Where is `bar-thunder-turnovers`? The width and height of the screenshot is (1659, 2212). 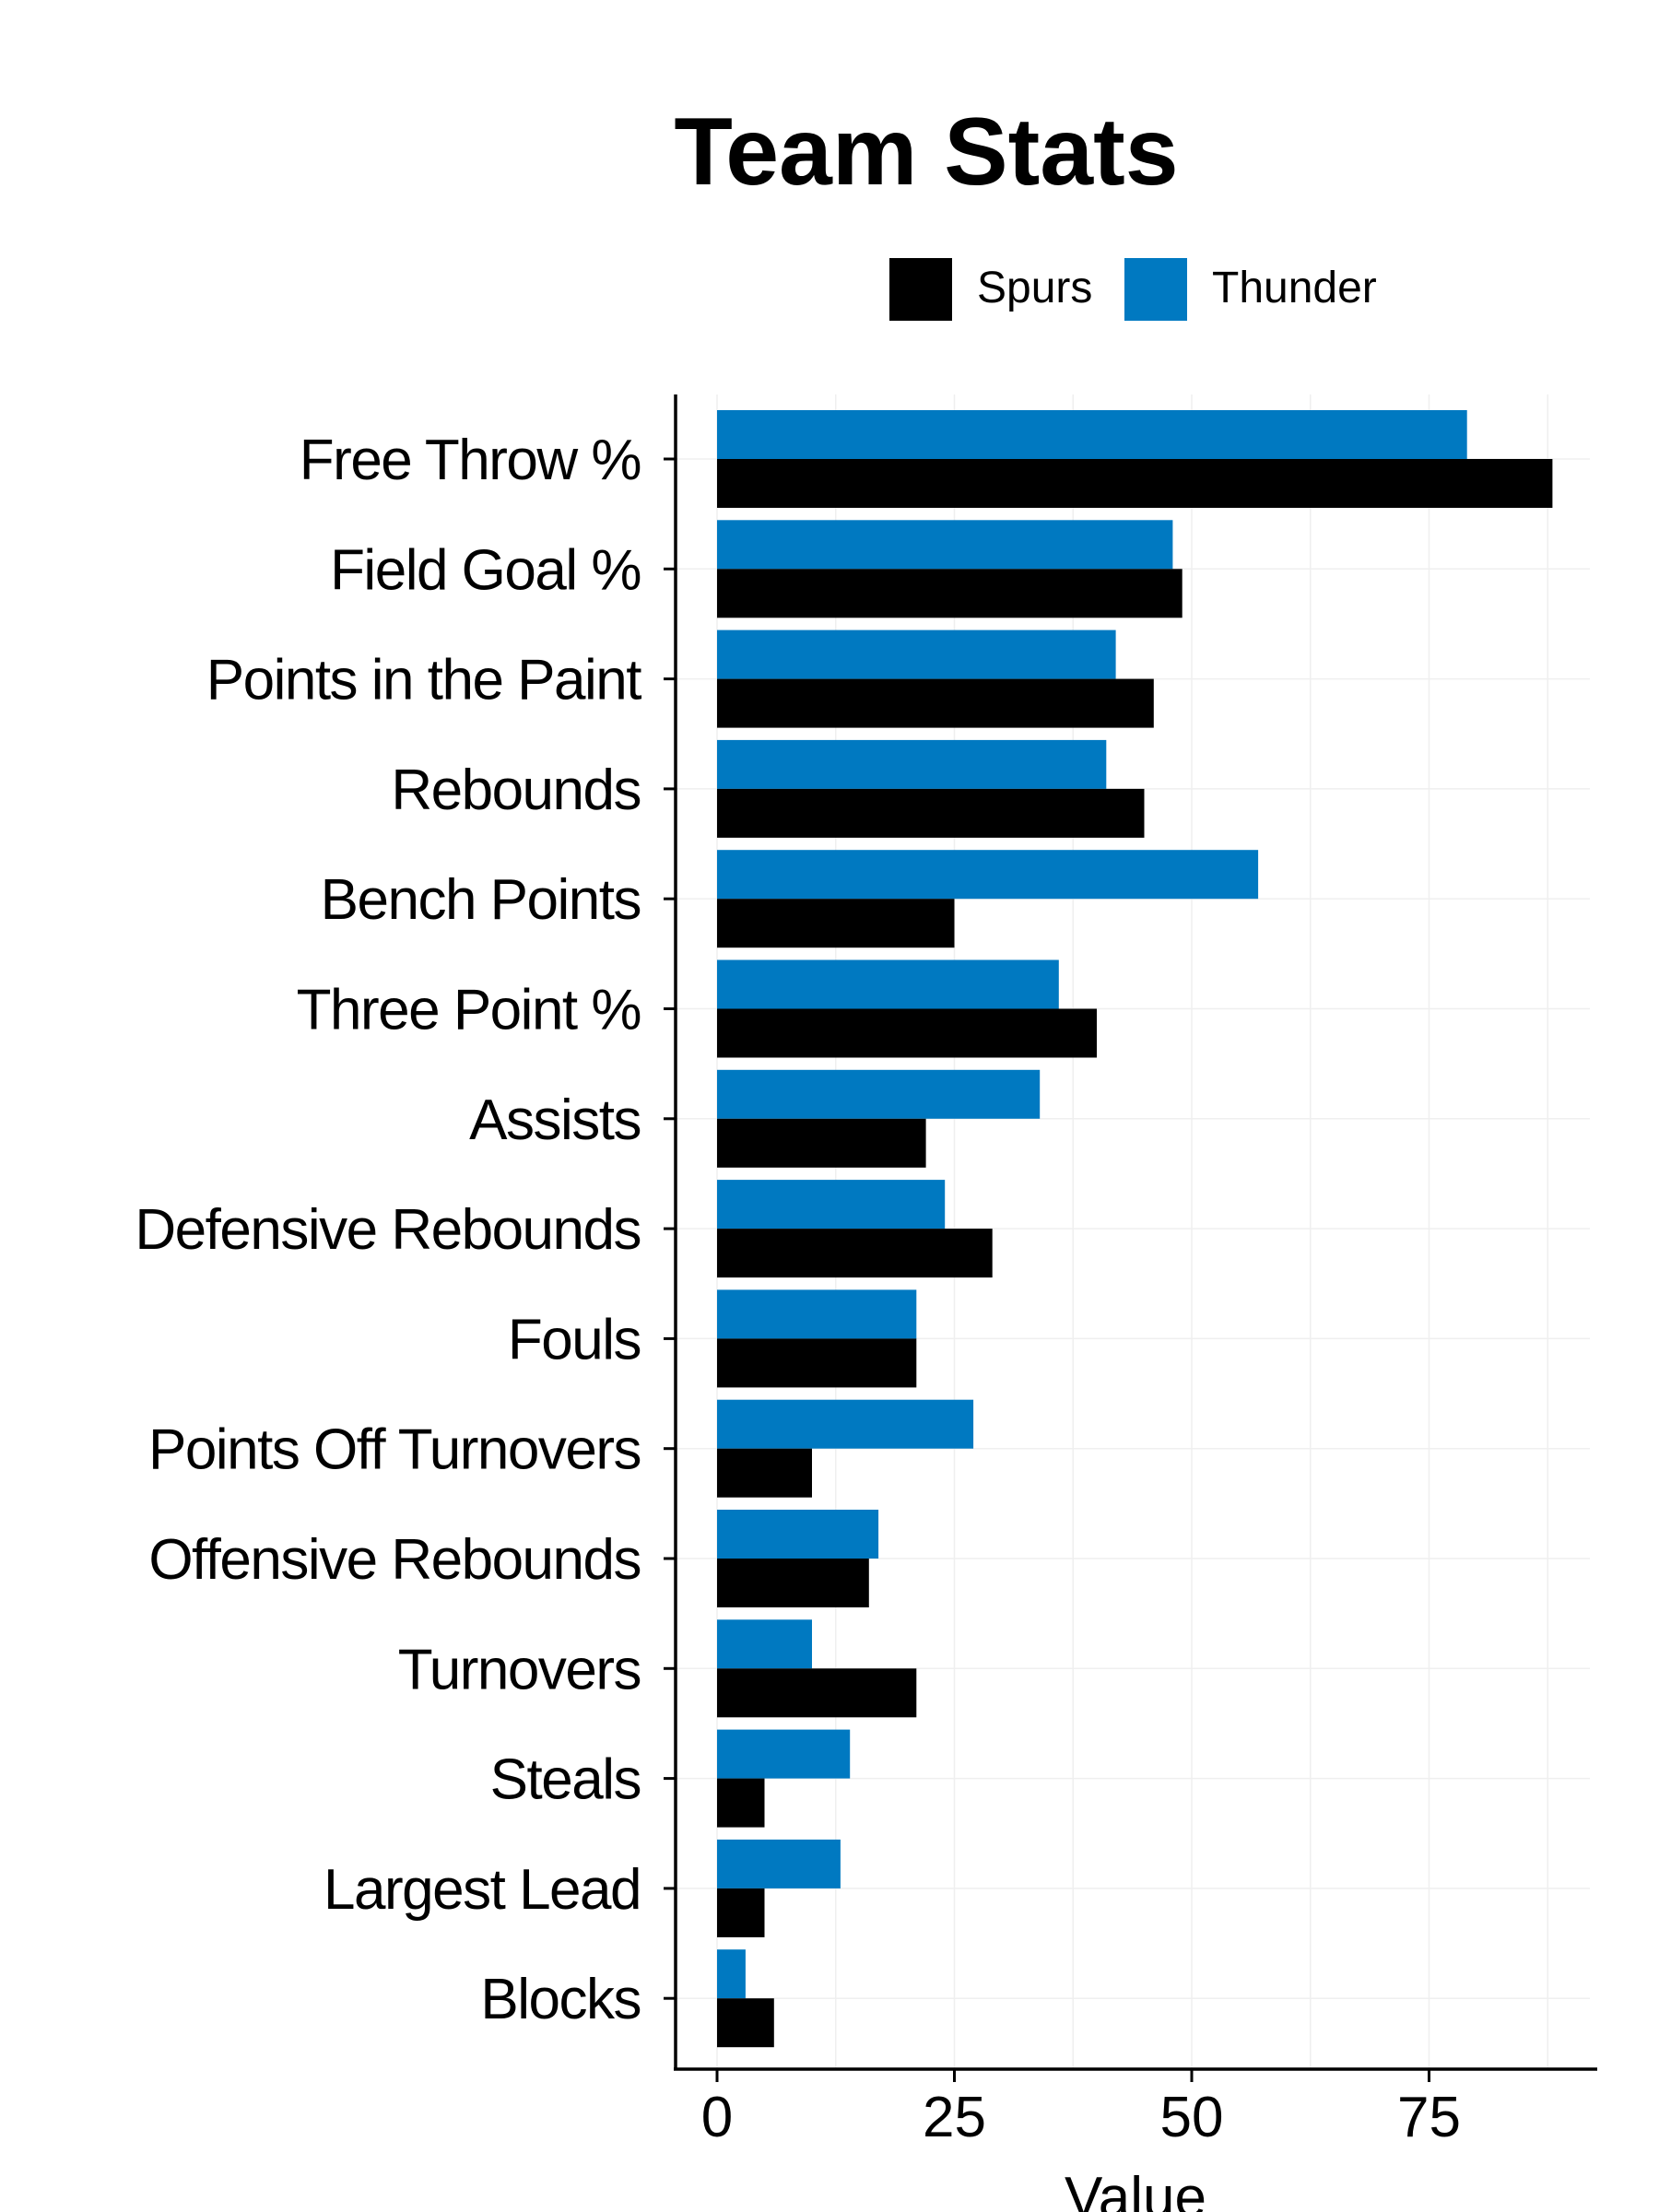 bar-thunder-turnovers is located at coordinates (764, 1644).